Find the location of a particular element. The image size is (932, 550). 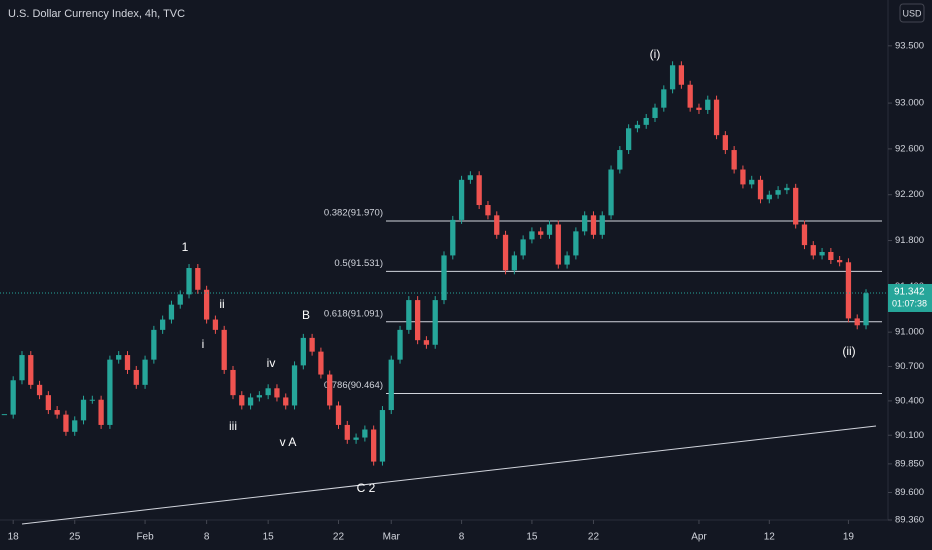

wave-label: ii is located at coordinates (221, 304).